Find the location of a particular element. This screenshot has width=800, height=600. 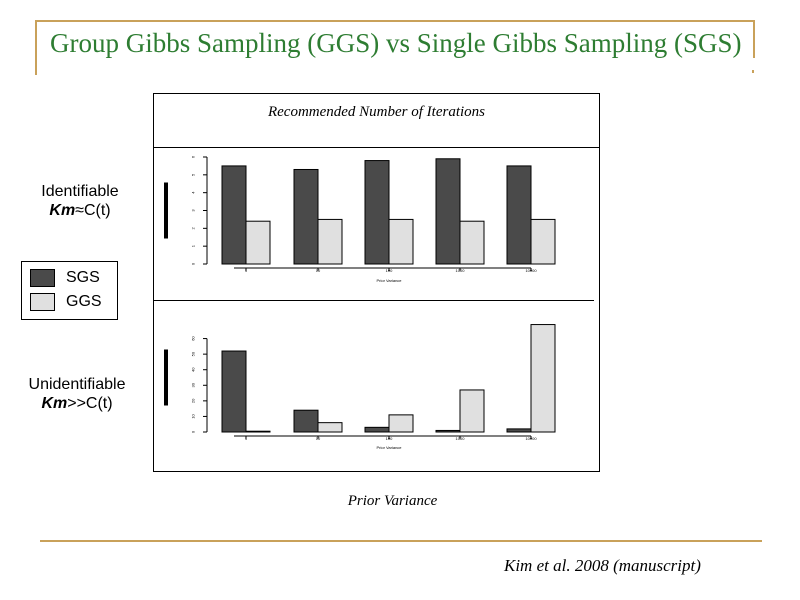

y-tick-label: 2 is located at coordinates (193, 227).